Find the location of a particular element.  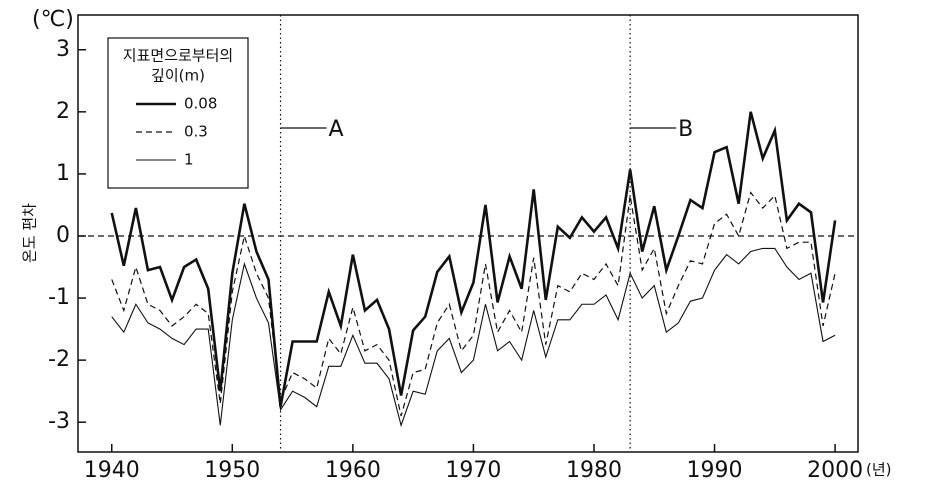

x-tick-label: 1940 is located at coordinates (112, 470).